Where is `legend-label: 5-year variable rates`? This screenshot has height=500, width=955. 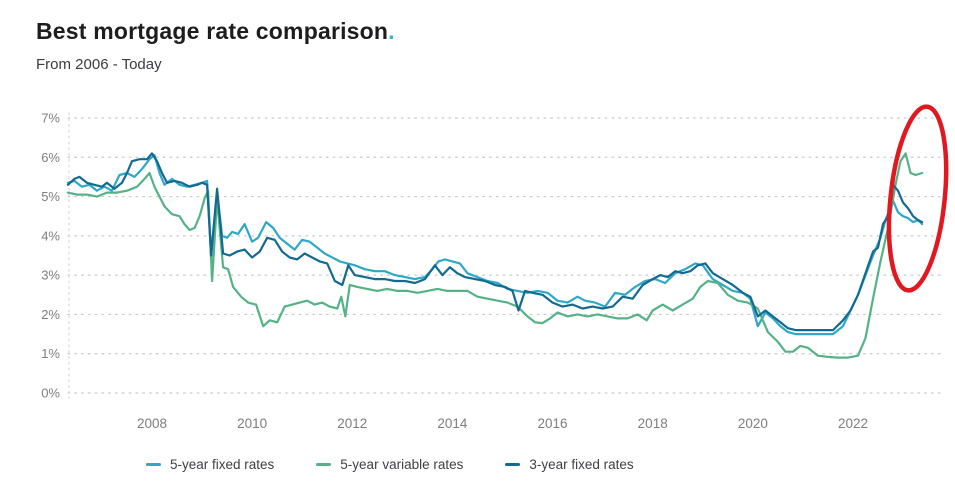 legend-label: 5-year variable rates is located at coordinates (402, 464).